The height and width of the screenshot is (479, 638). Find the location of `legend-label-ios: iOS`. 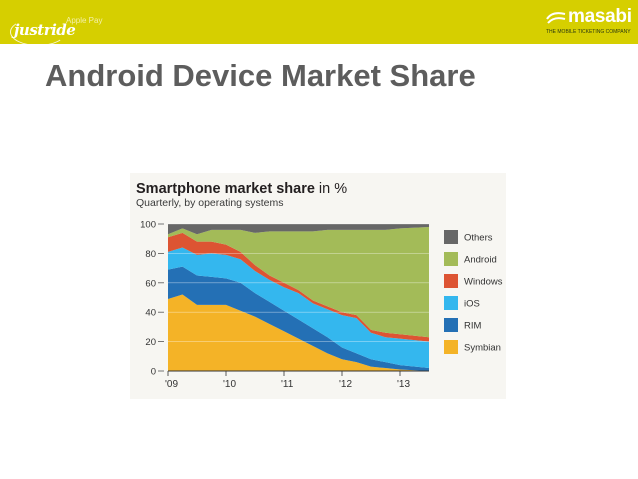

legend-label-ios: iOS is located at coordinates (472, 304).